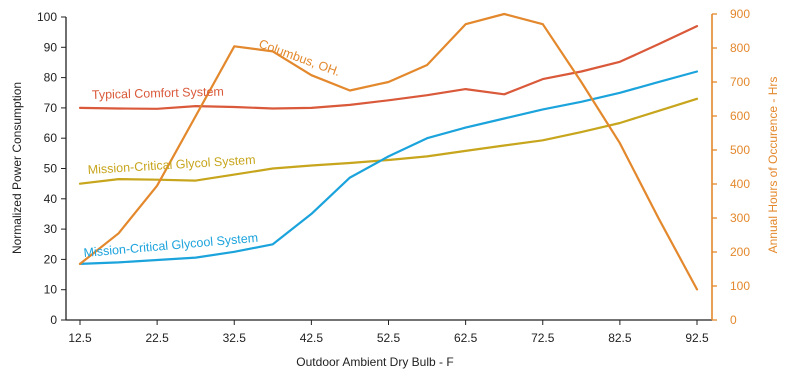 This screenshot has height=370, width=789. Describe the element at coordinates (51, 229) in the screenshot. I see `y-tick-label: 30` at that location.